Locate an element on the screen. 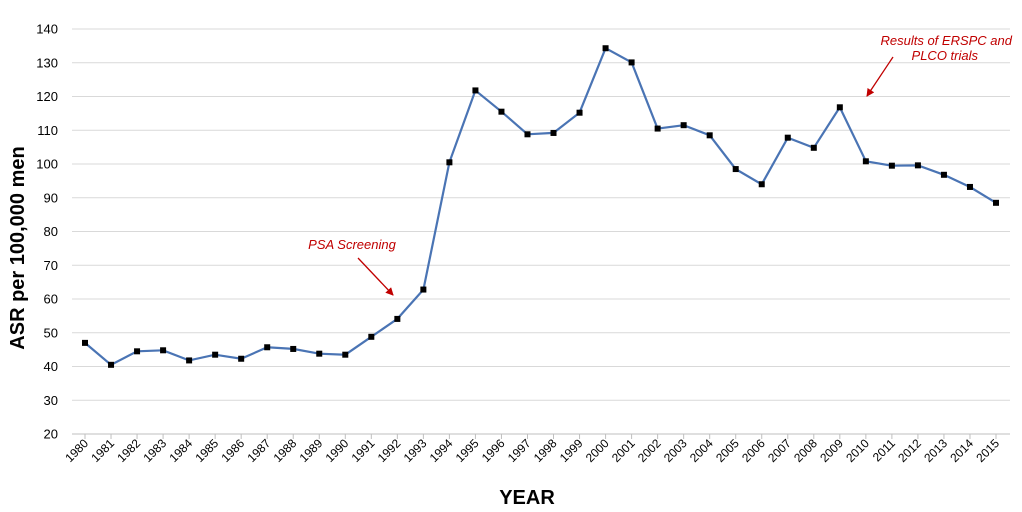 This screenshot has width=1022, height=512. y-tick-label: 30 is located at coordinates (51, 400).